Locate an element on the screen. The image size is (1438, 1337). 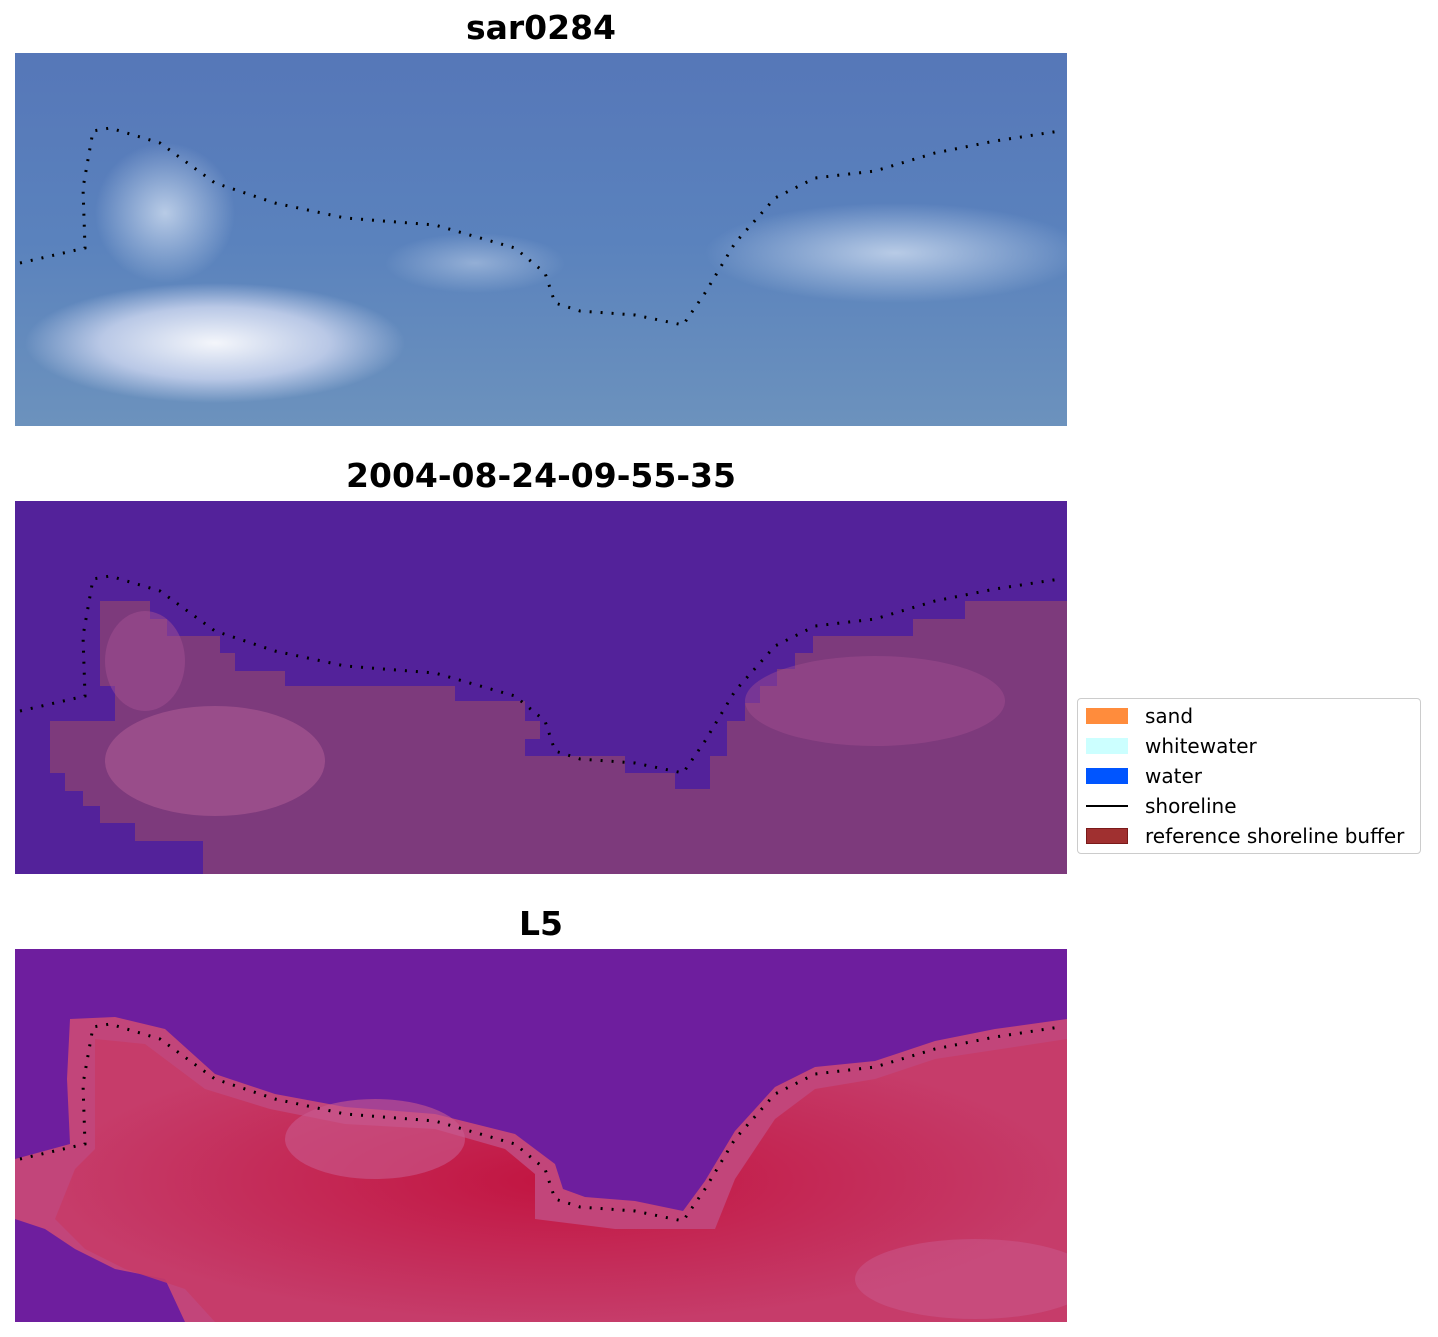
whitewater-swatch is located at coordinates (1107, 746).